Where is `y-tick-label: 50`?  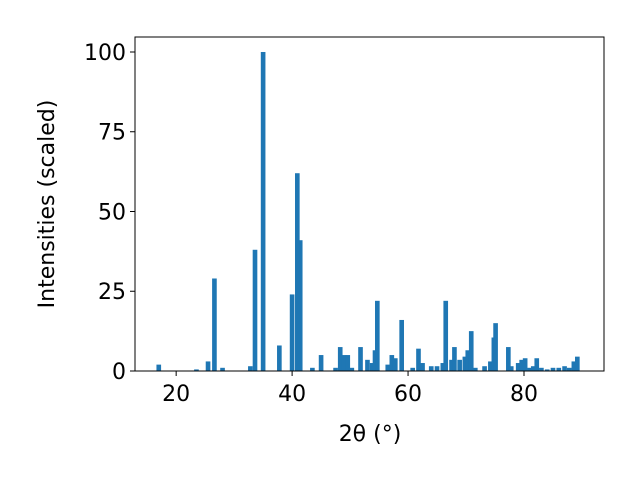 y-tick-label: 50 is located at coordinates (112, 212).